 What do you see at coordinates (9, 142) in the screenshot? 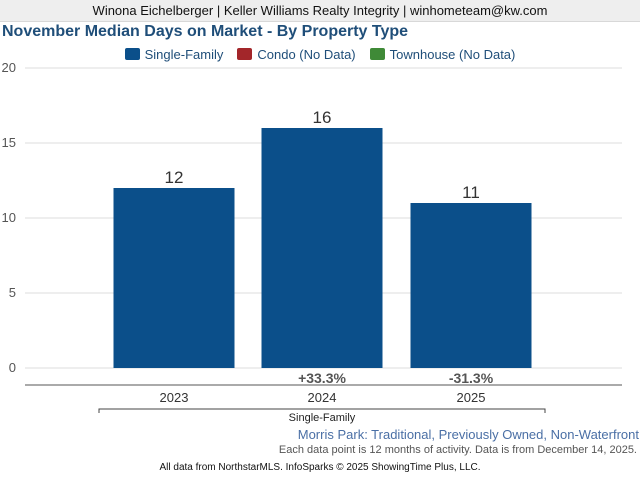
I see `y-tick-label-15: 15` at bounding box center [9, 142].